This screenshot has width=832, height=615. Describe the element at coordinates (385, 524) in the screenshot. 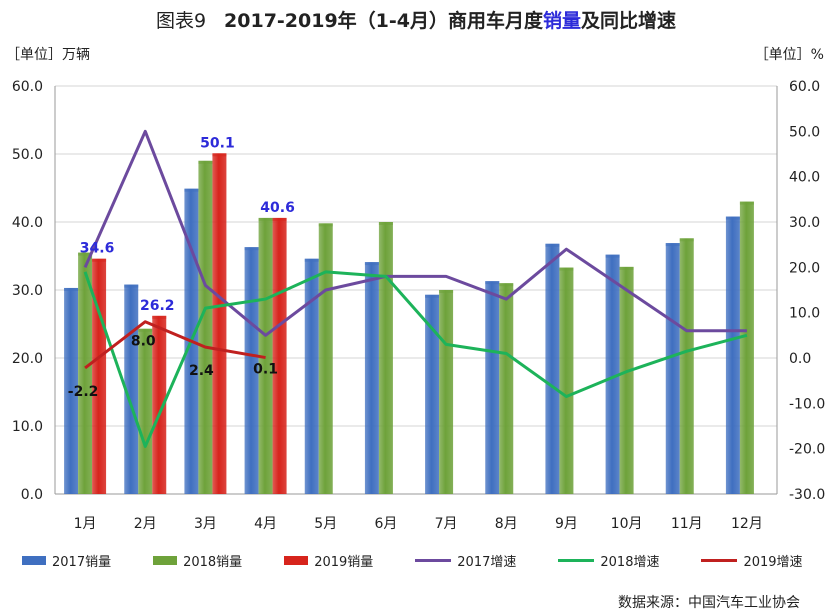

I see `x-tick-label: 6月` at that location.